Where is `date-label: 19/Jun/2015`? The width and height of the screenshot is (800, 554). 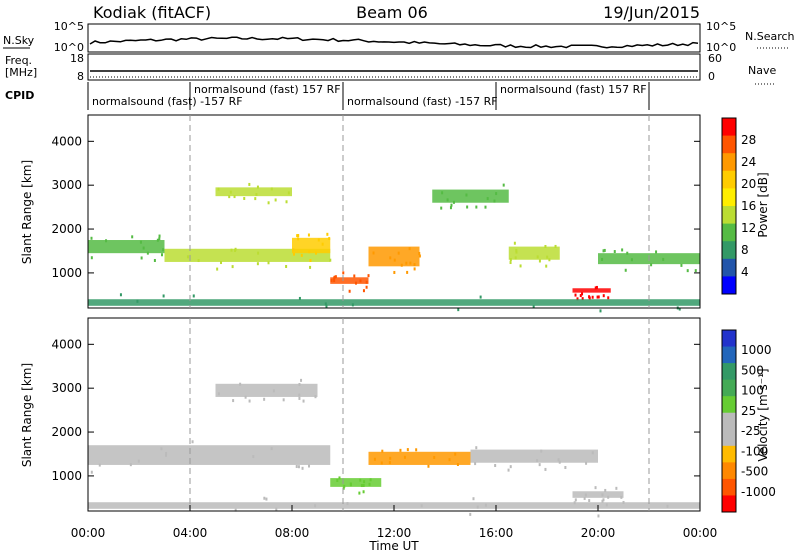 date-label: 19/Jun/2015 is located at coordinates (651, 12).